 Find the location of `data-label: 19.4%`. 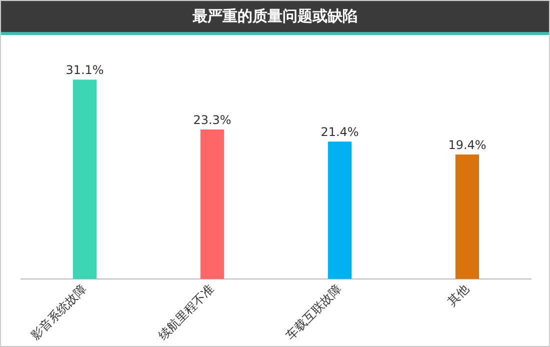

data-label: 19.4% is located at coordinates (467, 145).